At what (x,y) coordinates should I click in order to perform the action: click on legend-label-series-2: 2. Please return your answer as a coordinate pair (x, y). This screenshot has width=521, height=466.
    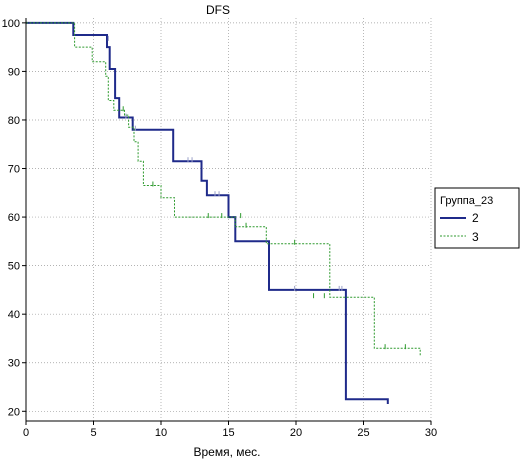
    Looking at the image, I should click on (475, 218).